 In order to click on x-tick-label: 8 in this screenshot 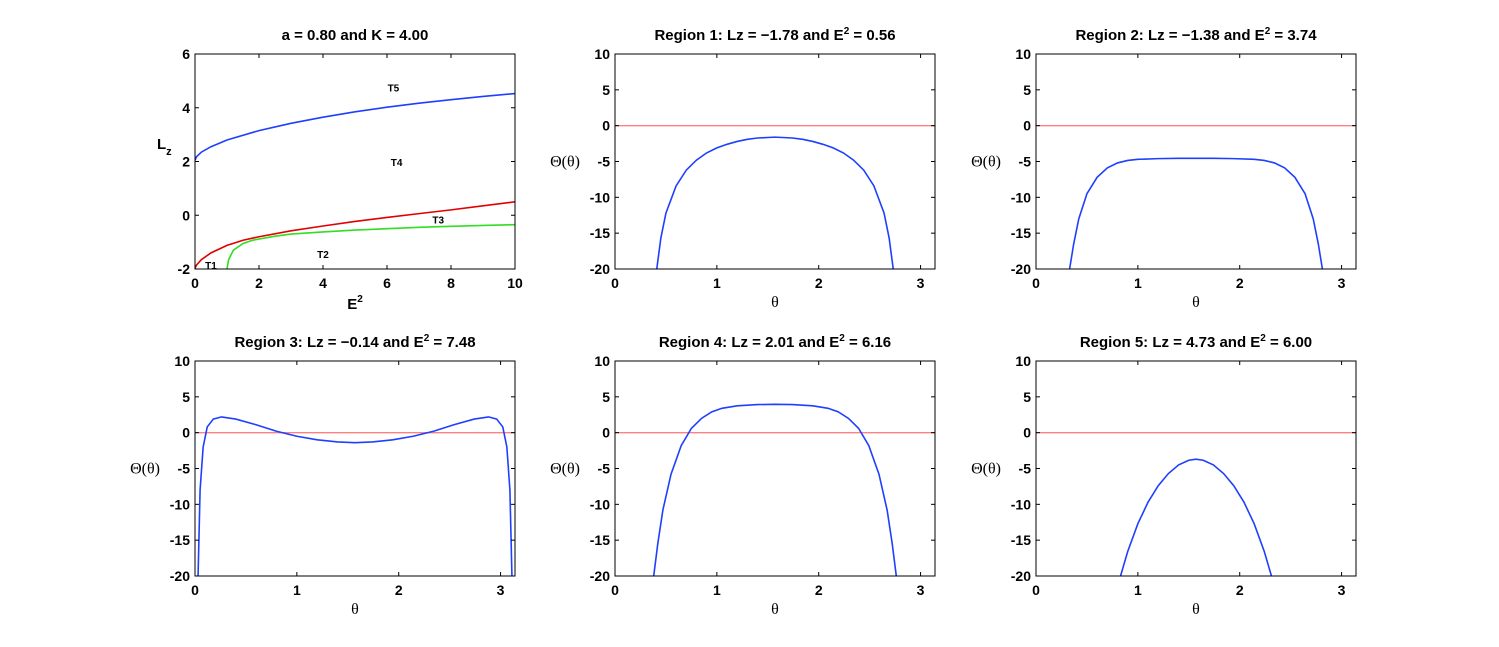, I will do `click(451, 283)`.